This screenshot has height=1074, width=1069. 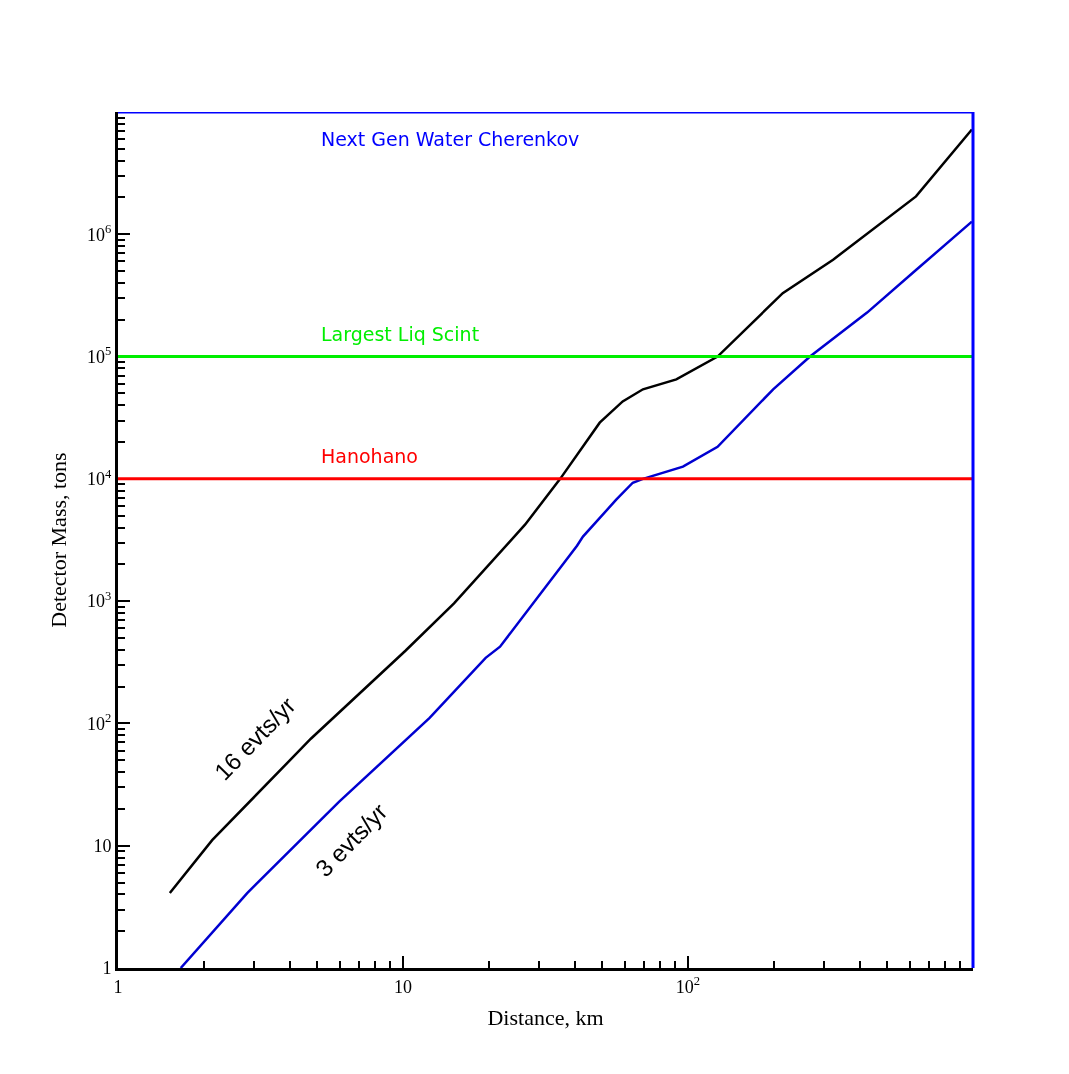 What do you see at coordinates (99, 722) in the screenshot?
I see `y-tick-label: 10$^{2}$` at bounding box center [99, 722].